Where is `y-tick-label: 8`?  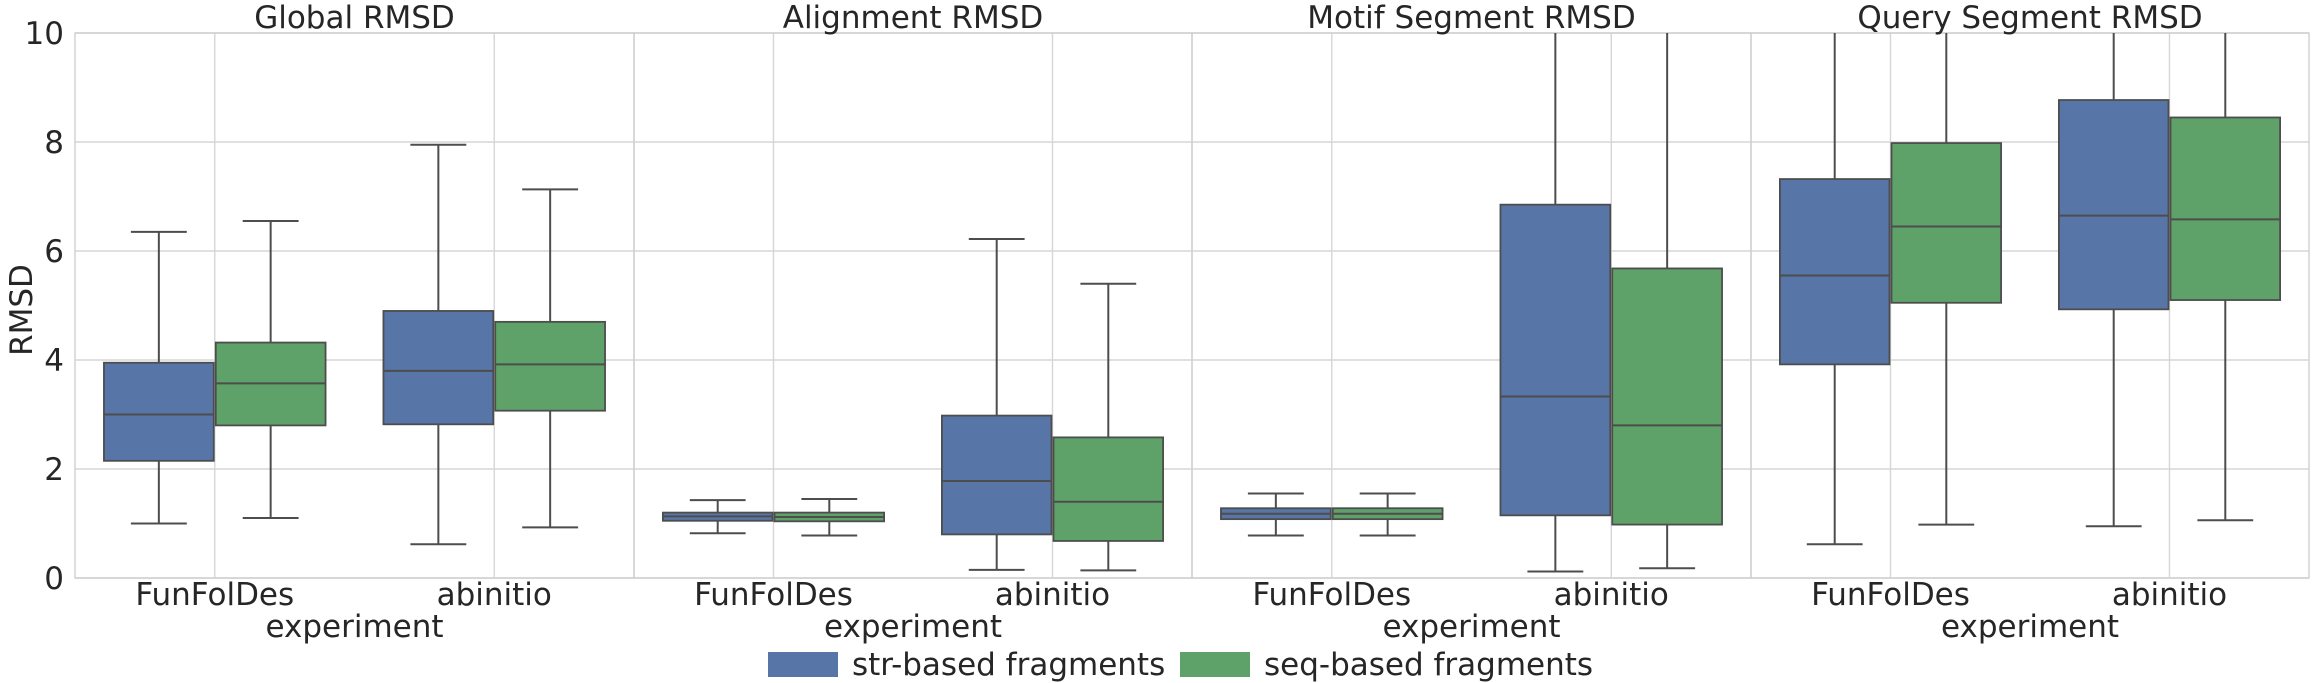 y-tick-label: 8 is located at coordinates (54, 143).